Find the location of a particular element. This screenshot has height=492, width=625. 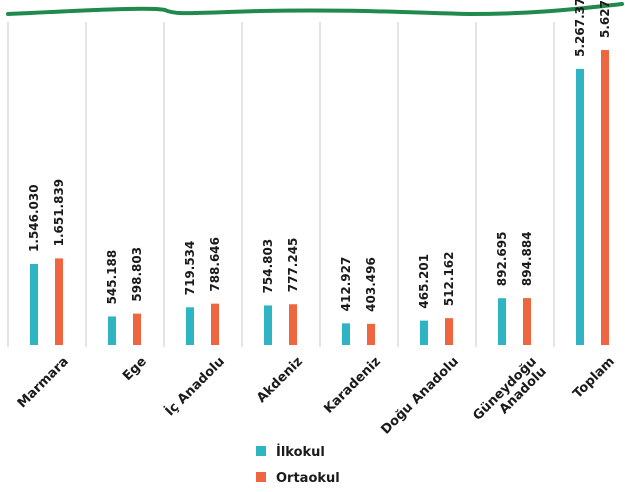

category-label: İç Anadolu is located at coordinates (195, 387).